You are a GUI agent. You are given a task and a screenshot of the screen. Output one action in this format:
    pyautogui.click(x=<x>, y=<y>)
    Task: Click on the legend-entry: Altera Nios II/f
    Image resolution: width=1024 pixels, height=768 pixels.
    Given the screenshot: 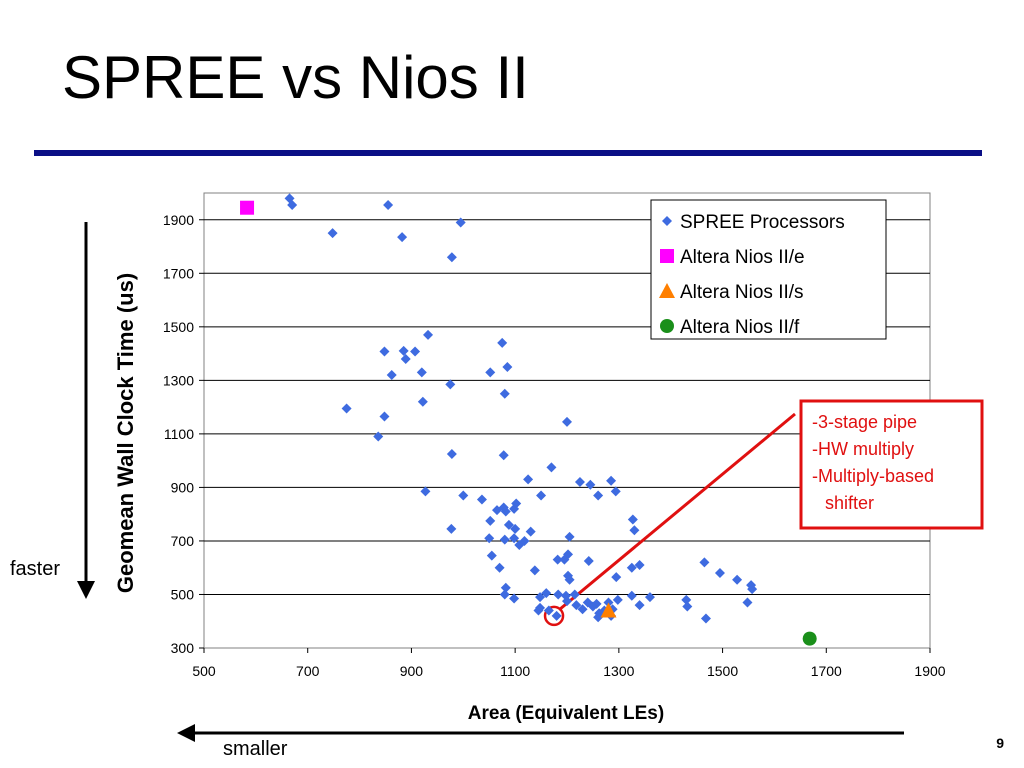 What is the action you would take?
    pyautogui.click(x=740, y=327)
    